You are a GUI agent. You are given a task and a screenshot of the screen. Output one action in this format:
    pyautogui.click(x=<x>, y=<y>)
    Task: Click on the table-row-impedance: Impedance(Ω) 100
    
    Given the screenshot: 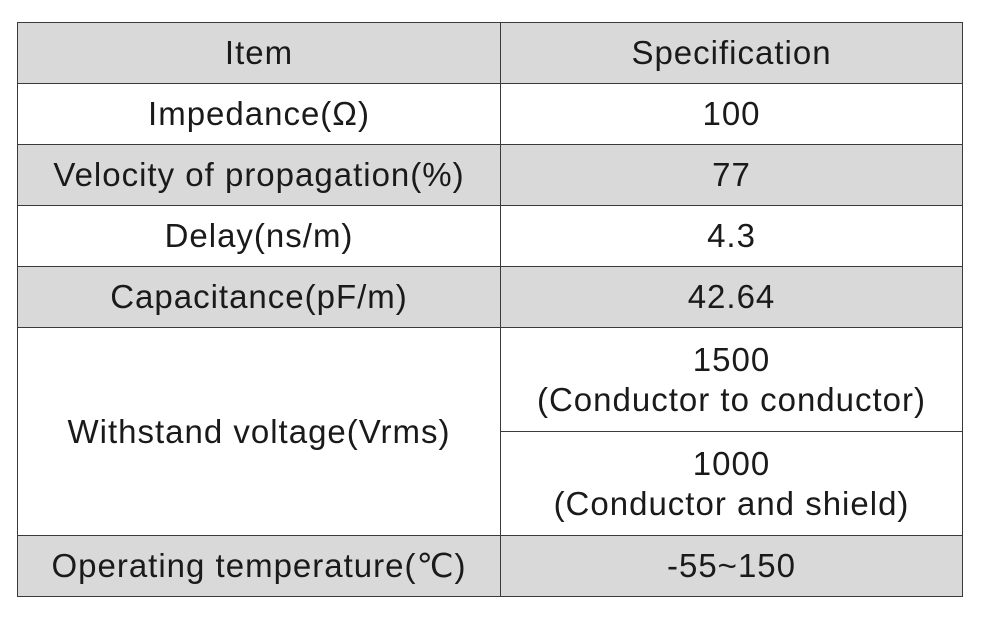 What is the action you would take?
    pyautogui.click(x=490, y=114)
    